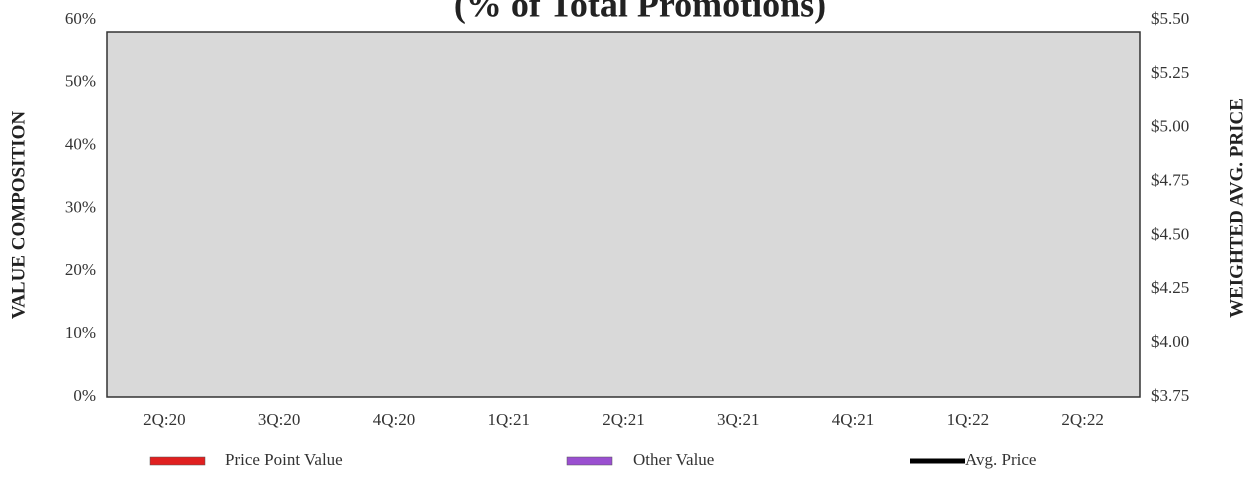  What do you see at coordinates (1082, 419) in the screenshot?
I see `x-tick-label: 2Q:22` at bounding box center [1082, 419].